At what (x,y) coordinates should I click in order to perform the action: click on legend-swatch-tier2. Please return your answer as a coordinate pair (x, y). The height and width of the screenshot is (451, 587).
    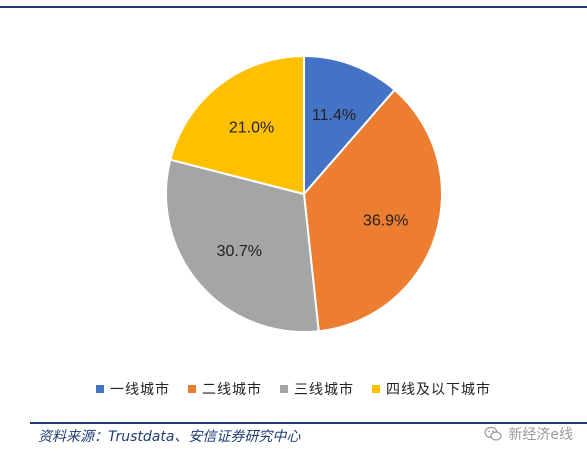
    Looking at the image, I should click on (192, 389).